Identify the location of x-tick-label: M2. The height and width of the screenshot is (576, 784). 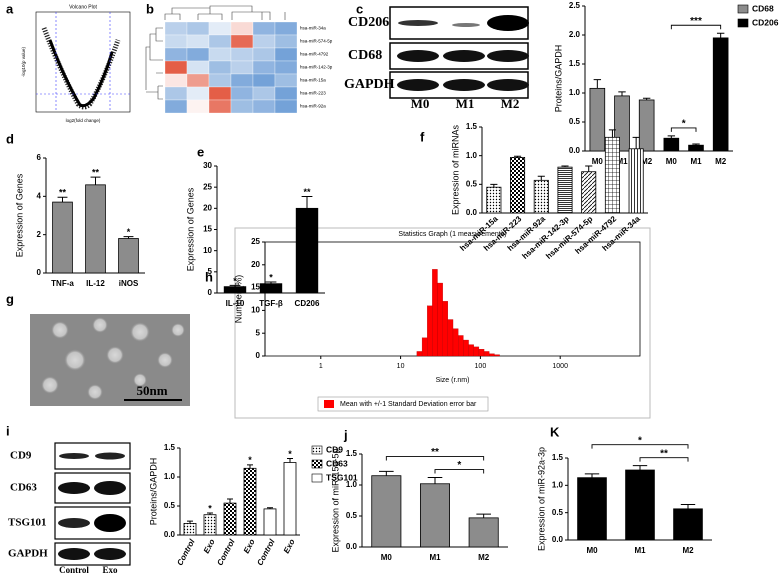
(484, 557).